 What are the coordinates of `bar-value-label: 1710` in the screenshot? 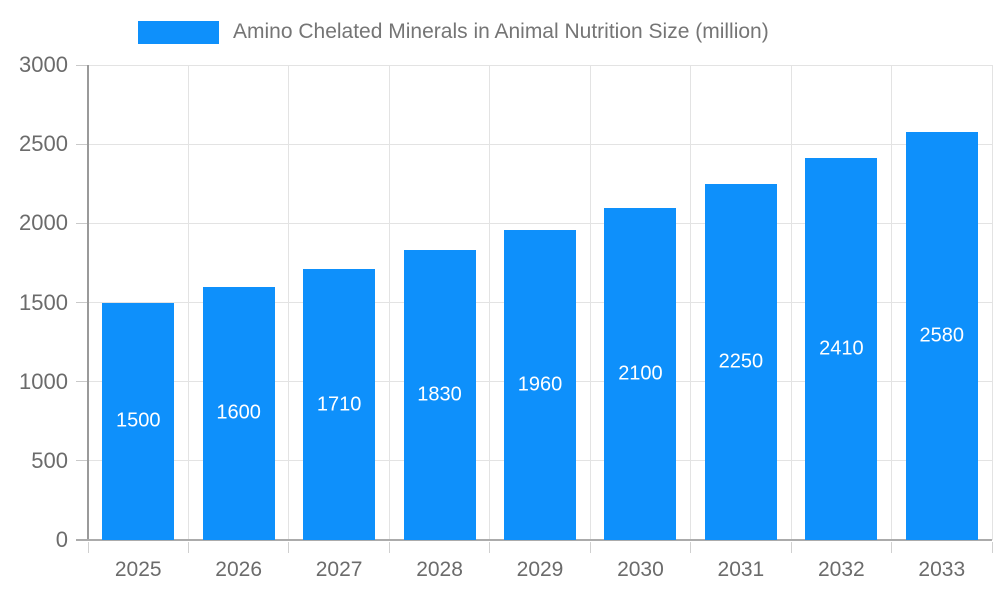 It's located at (339, 404).